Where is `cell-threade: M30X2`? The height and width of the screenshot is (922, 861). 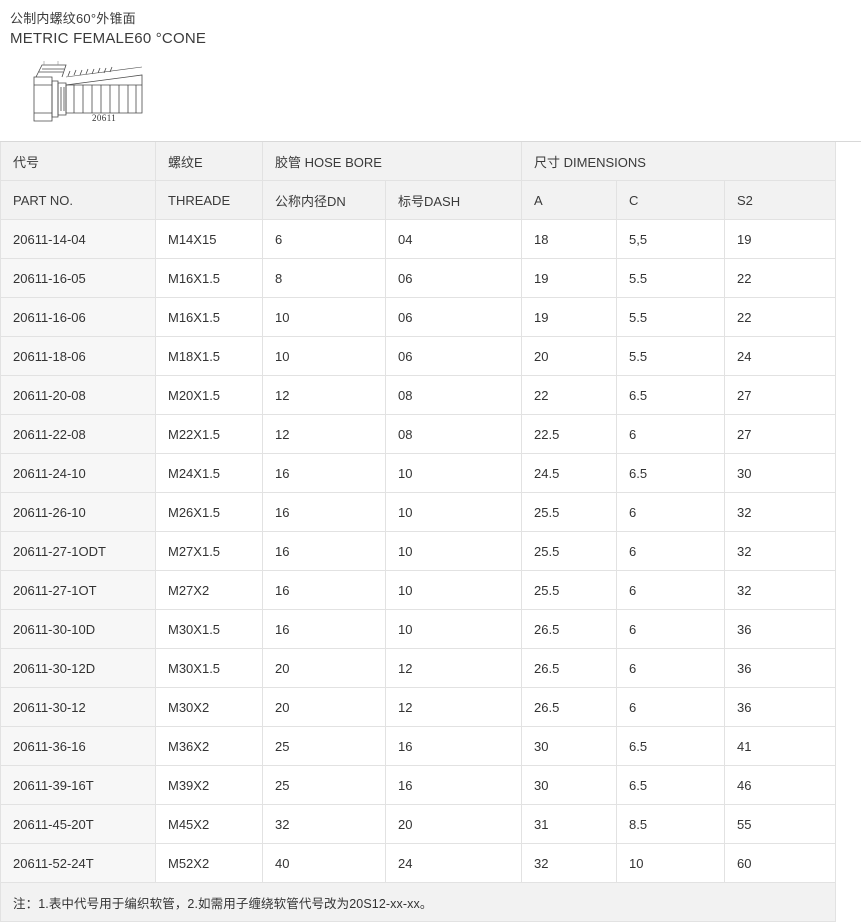 cell-threade: M30X2 is located at coordinates (209, 707).